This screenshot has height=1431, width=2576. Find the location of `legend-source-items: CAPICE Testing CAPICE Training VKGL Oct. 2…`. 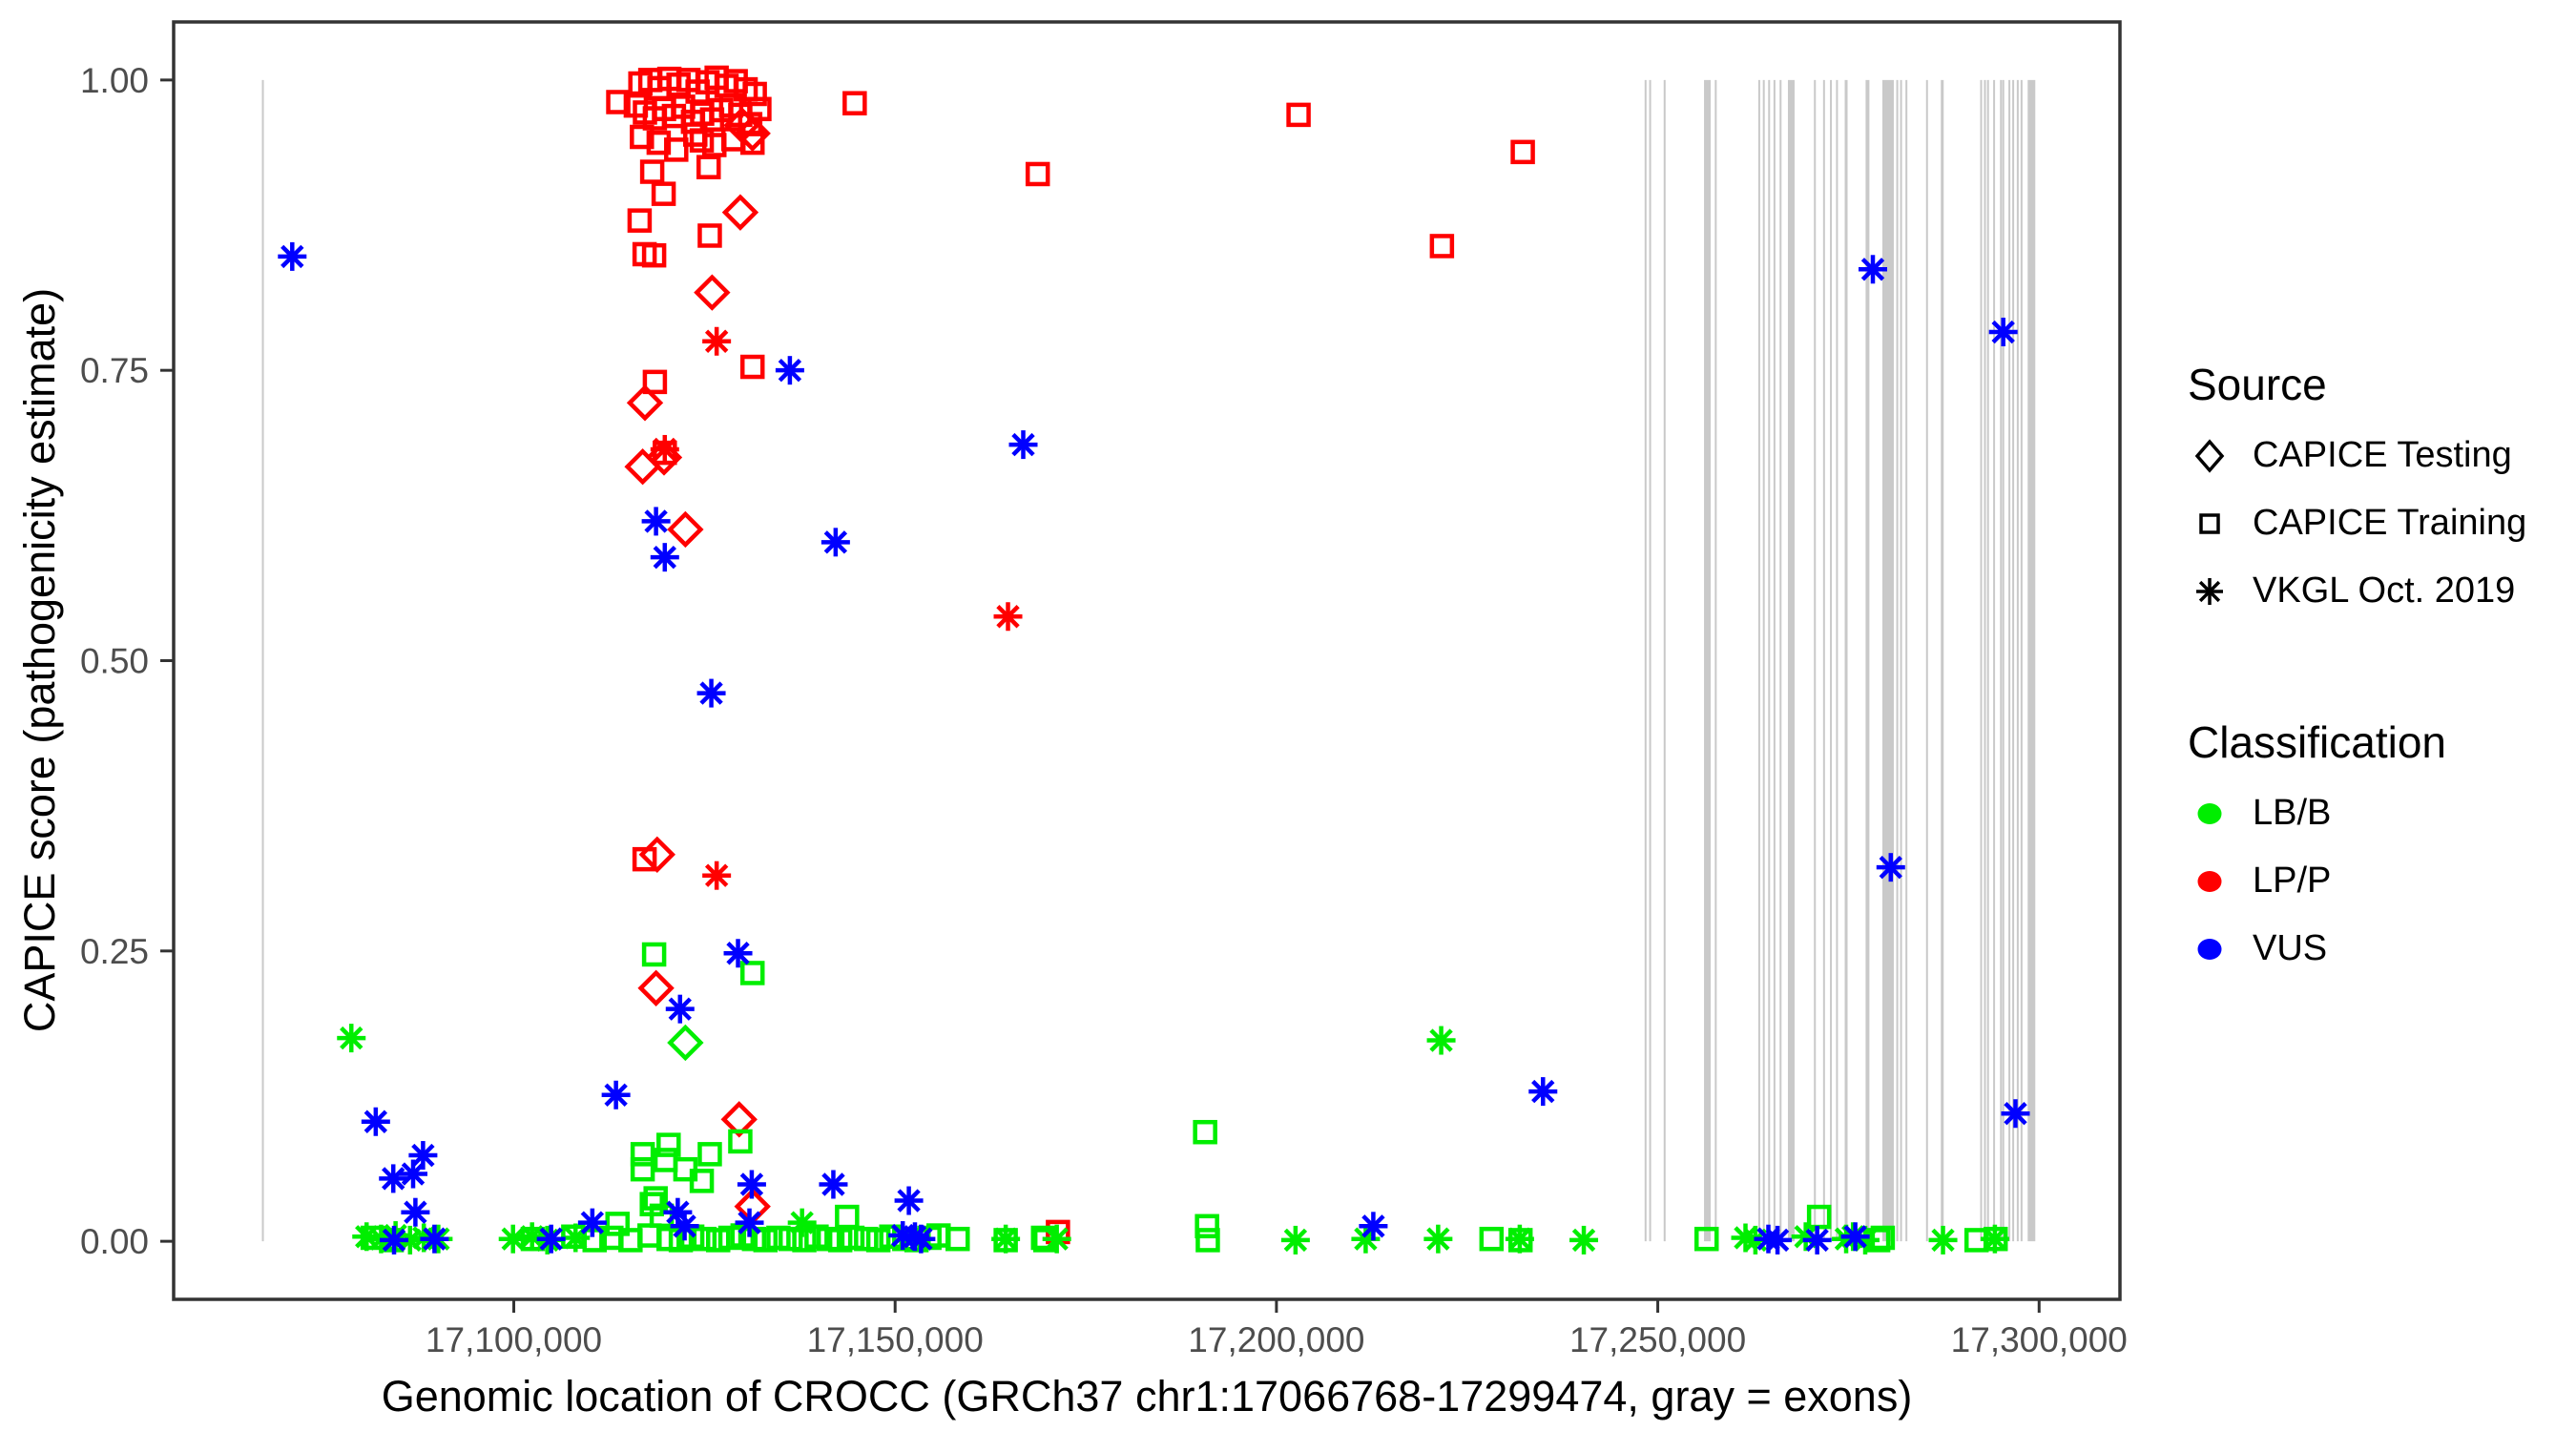

legend-source-items: CAPICE Testing CAPICE Training VKGL Oct. 2… is located at coordinates (2378, 523).